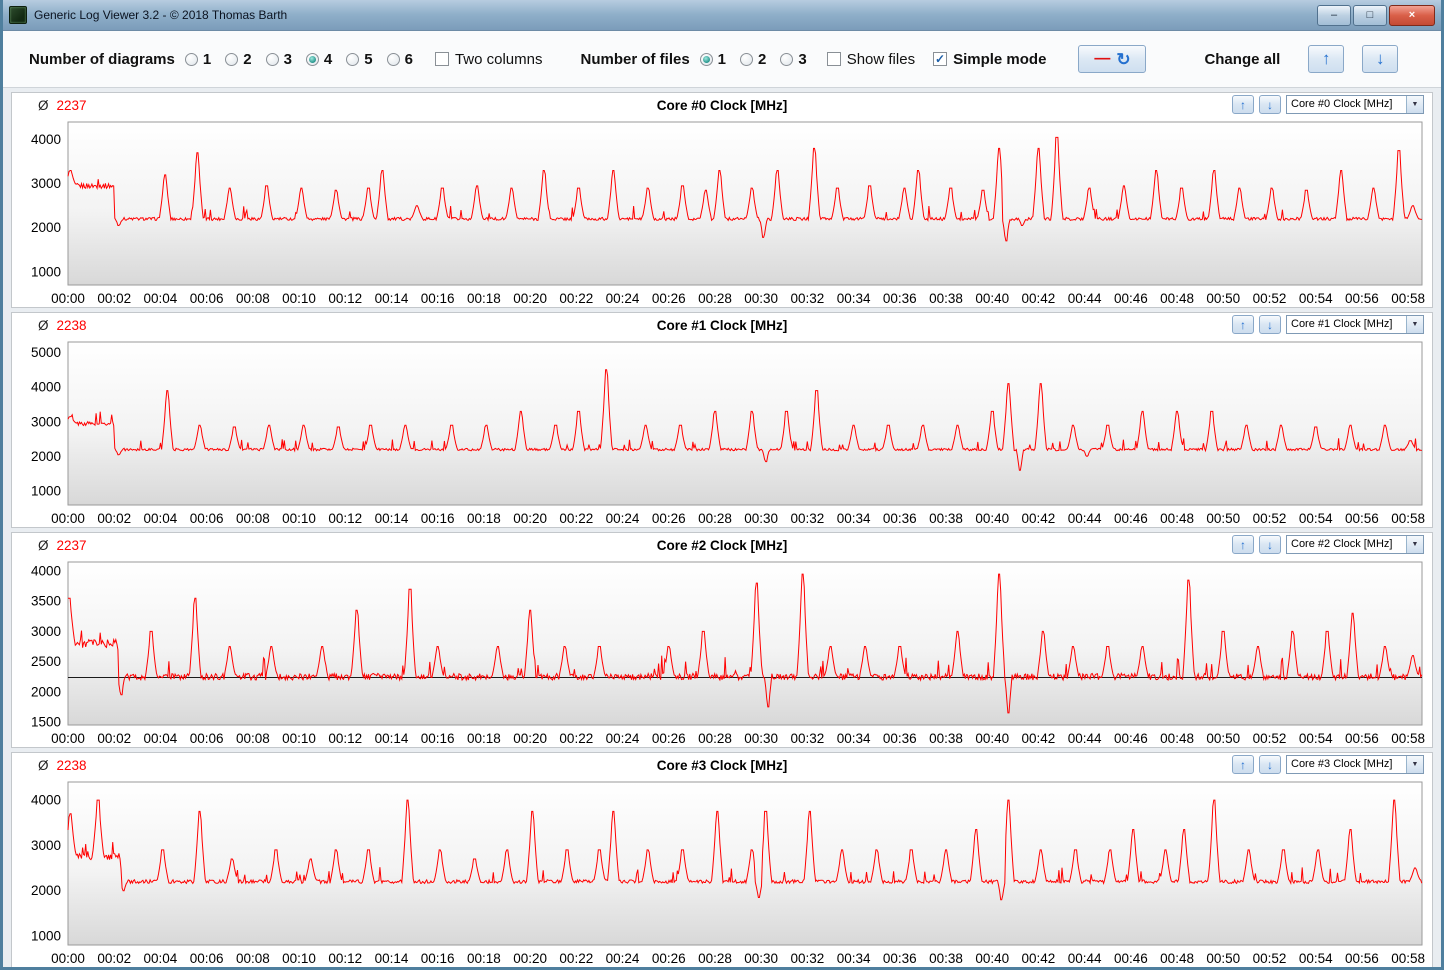  I want to click on minimize-button: –, so click(1334, 15).